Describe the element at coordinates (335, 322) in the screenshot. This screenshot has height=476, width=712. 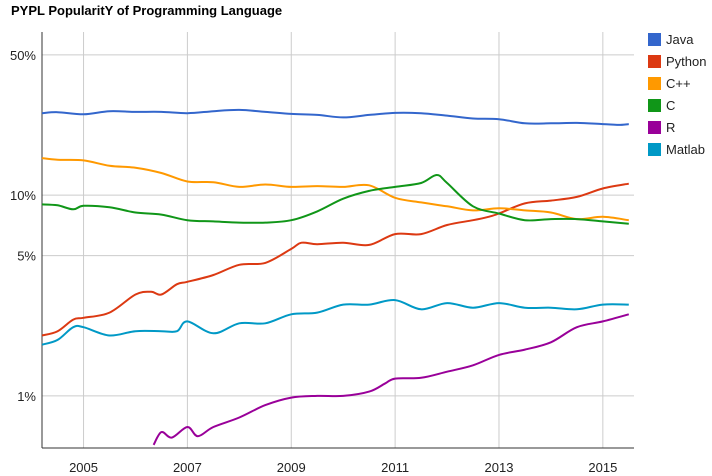
I see `series-line-matlab` at that location.